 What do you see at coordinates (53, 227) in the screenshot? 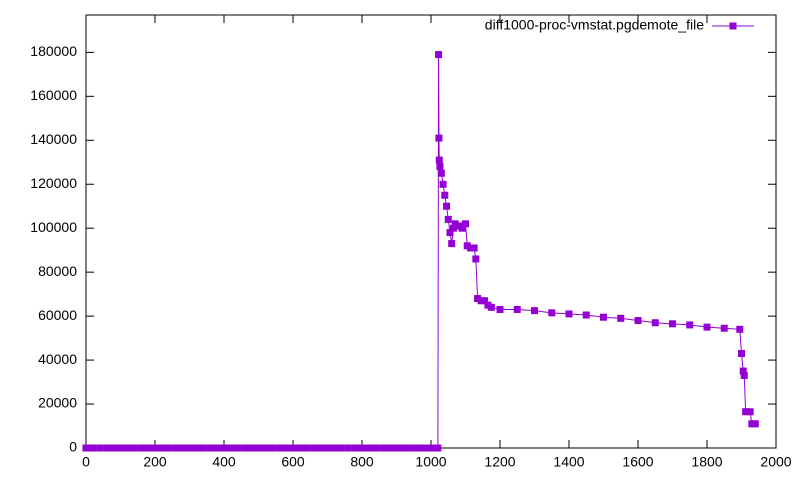
I see `y-tick-label: 100000` at bounding box center [53, 227].